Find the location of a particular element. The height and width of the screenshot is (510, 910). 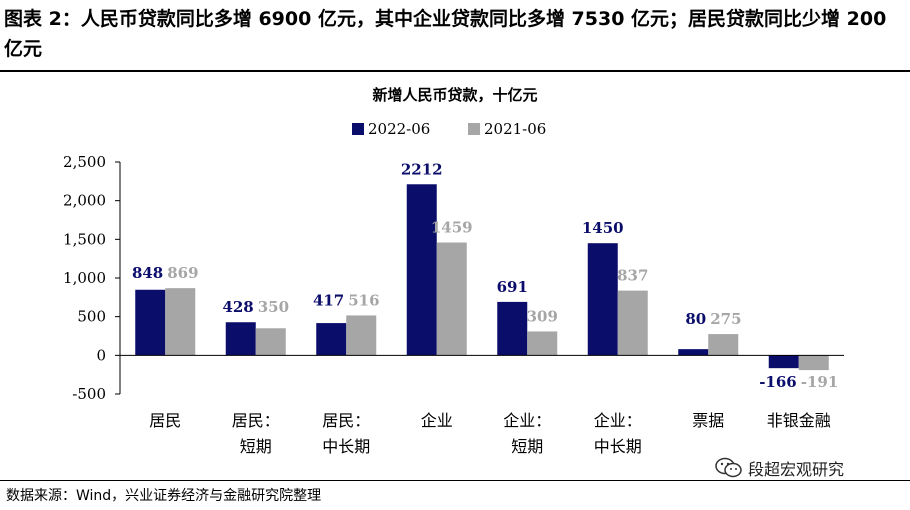

y-tick-label: 0 is located at coordinates (101, 355).